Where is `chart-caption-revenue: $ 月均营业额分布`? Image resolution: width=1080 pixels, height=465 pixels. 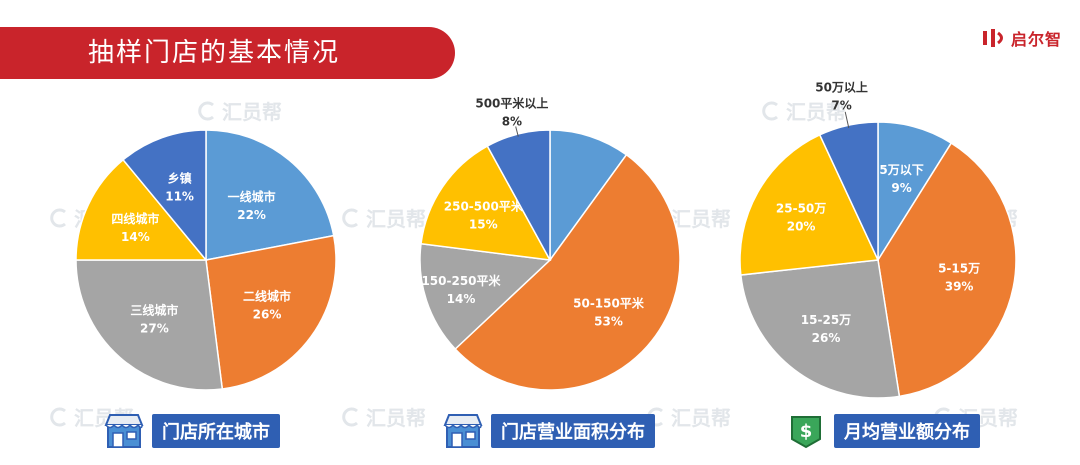 chart-caption-revenue: $ 月均营业额分布 is located at coordinates (883, 431).